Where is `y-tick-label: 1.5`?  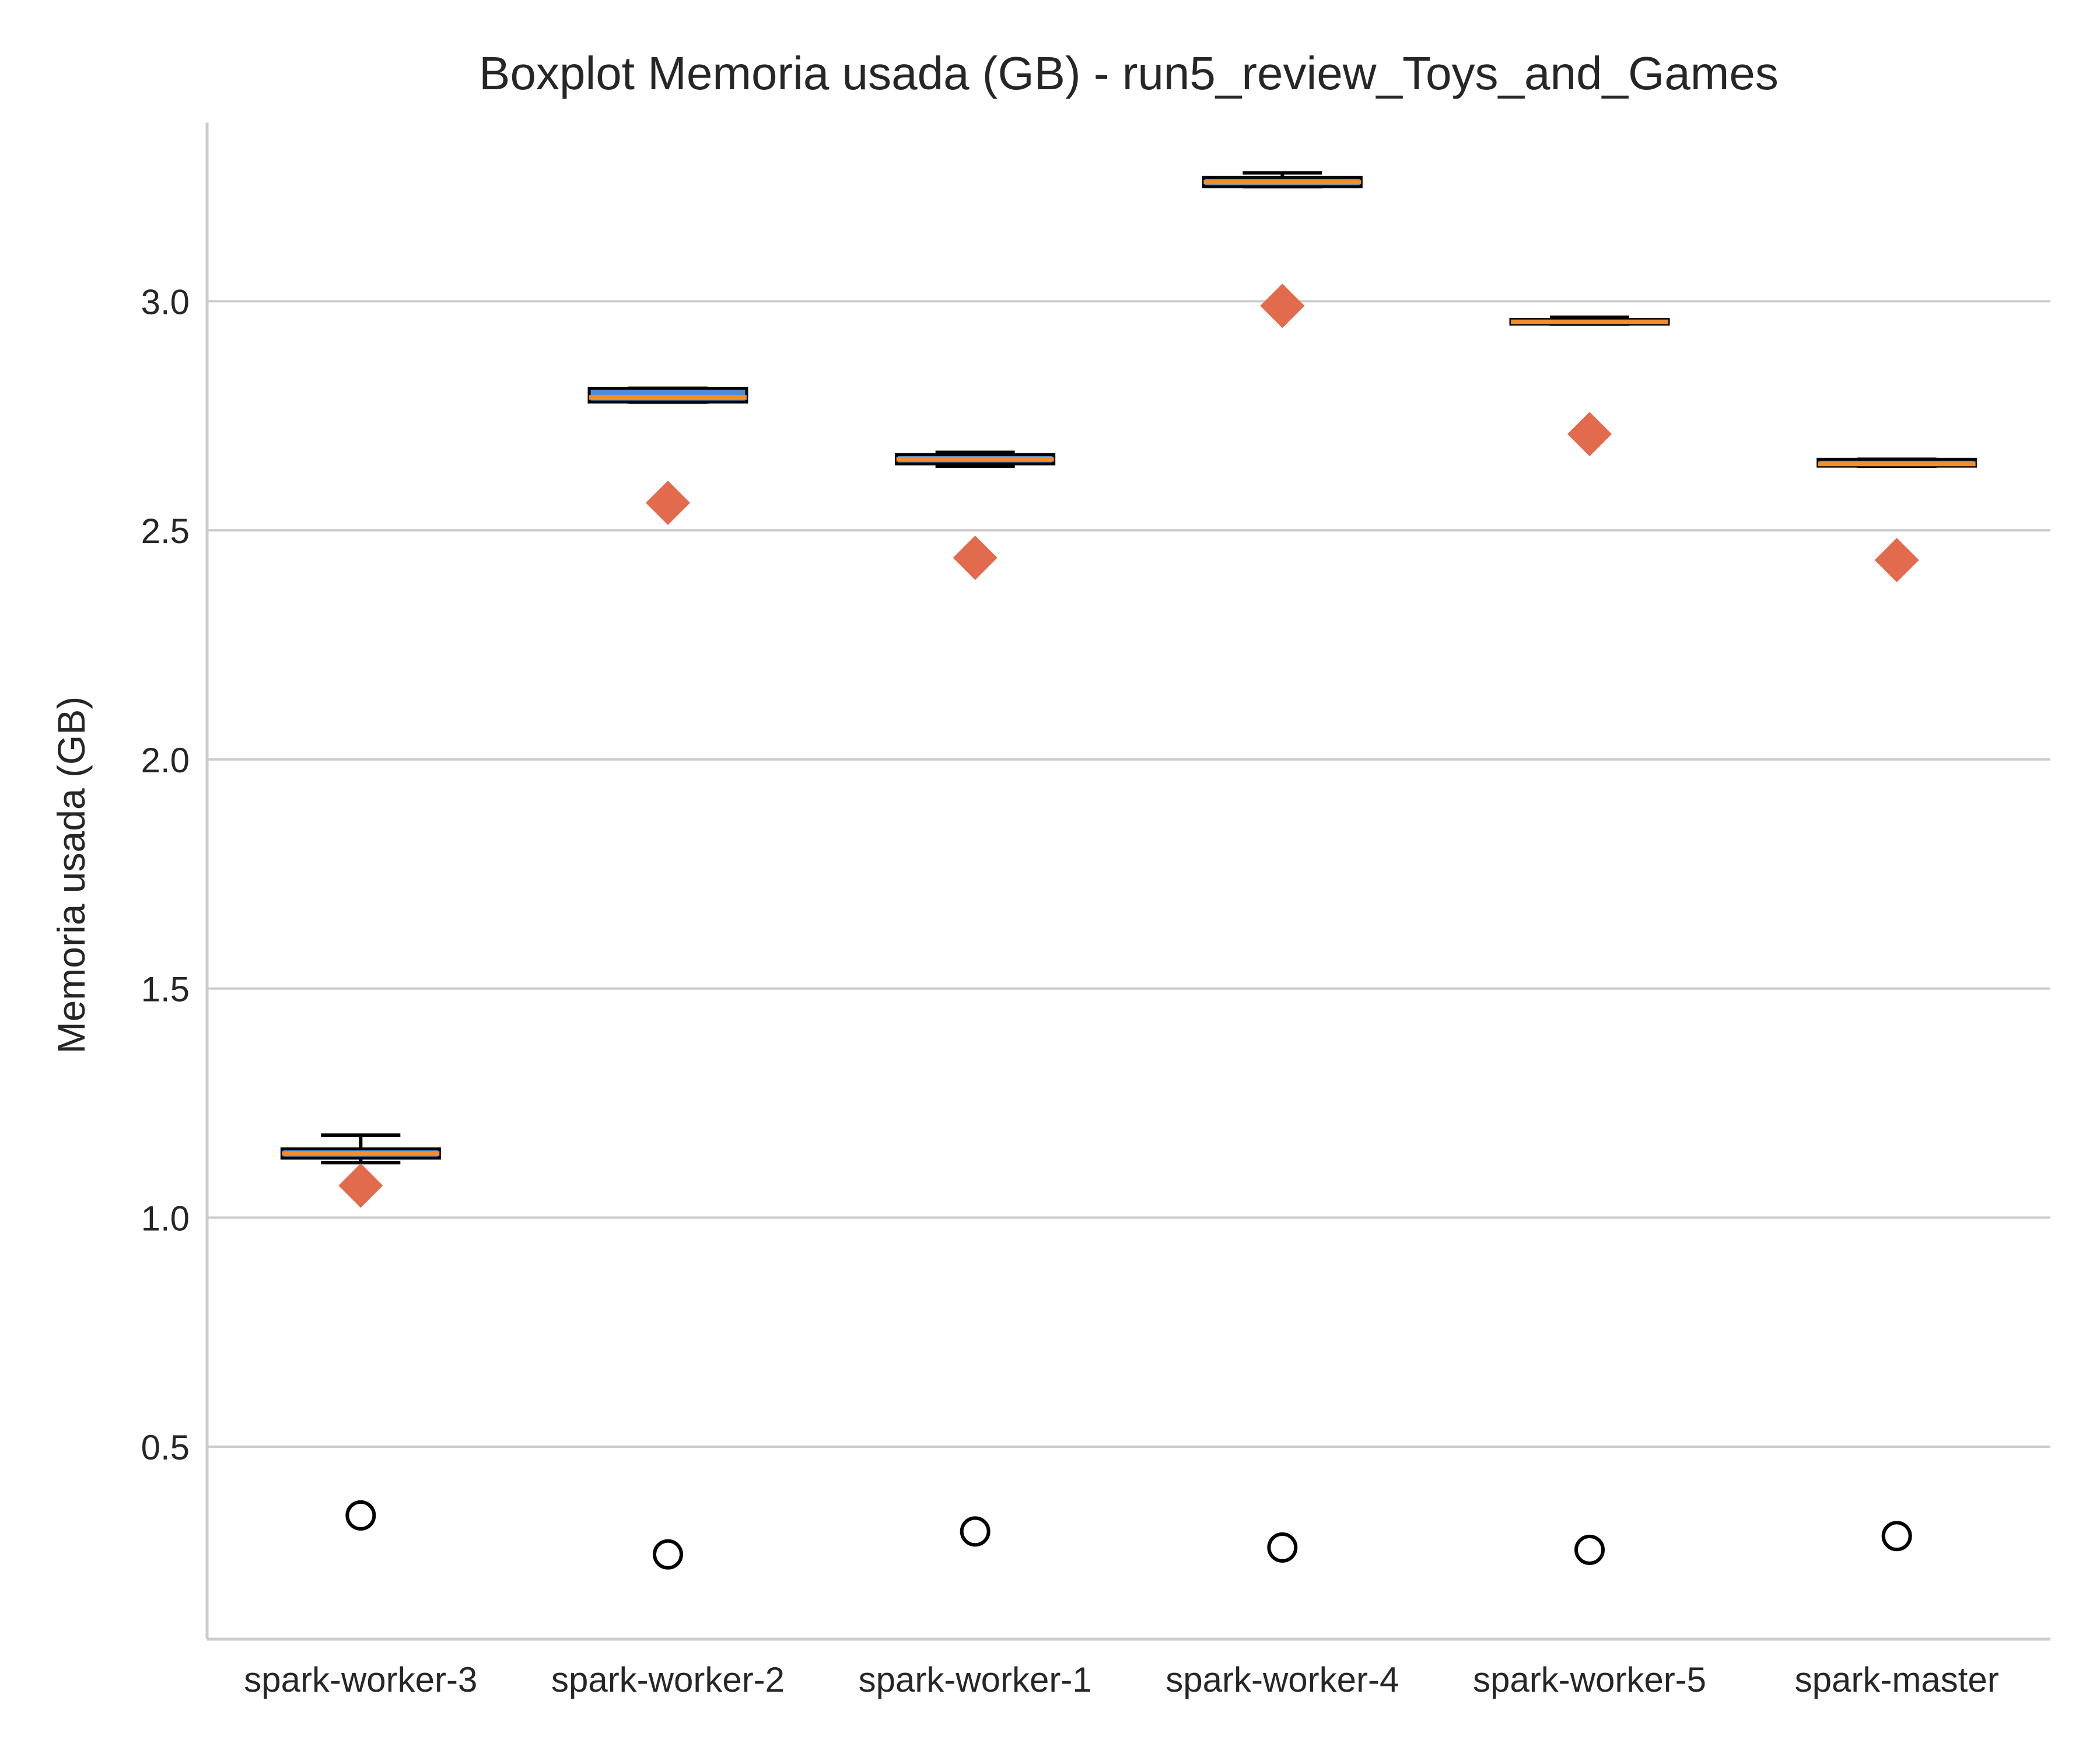 y-tick-label: 1.5 is located at coordinates (166, 989).